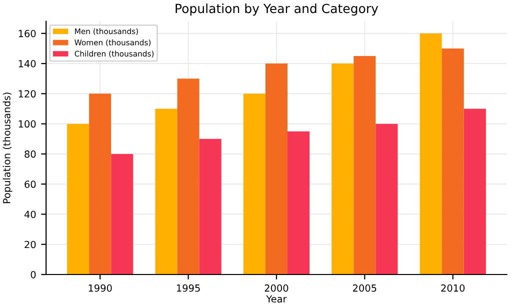 This screenshot has height=305, width=512. What do you see at coordinates (27, 94) in the screenshot?
I see `y-tick-label: 120` at bounding box center [27, 94].